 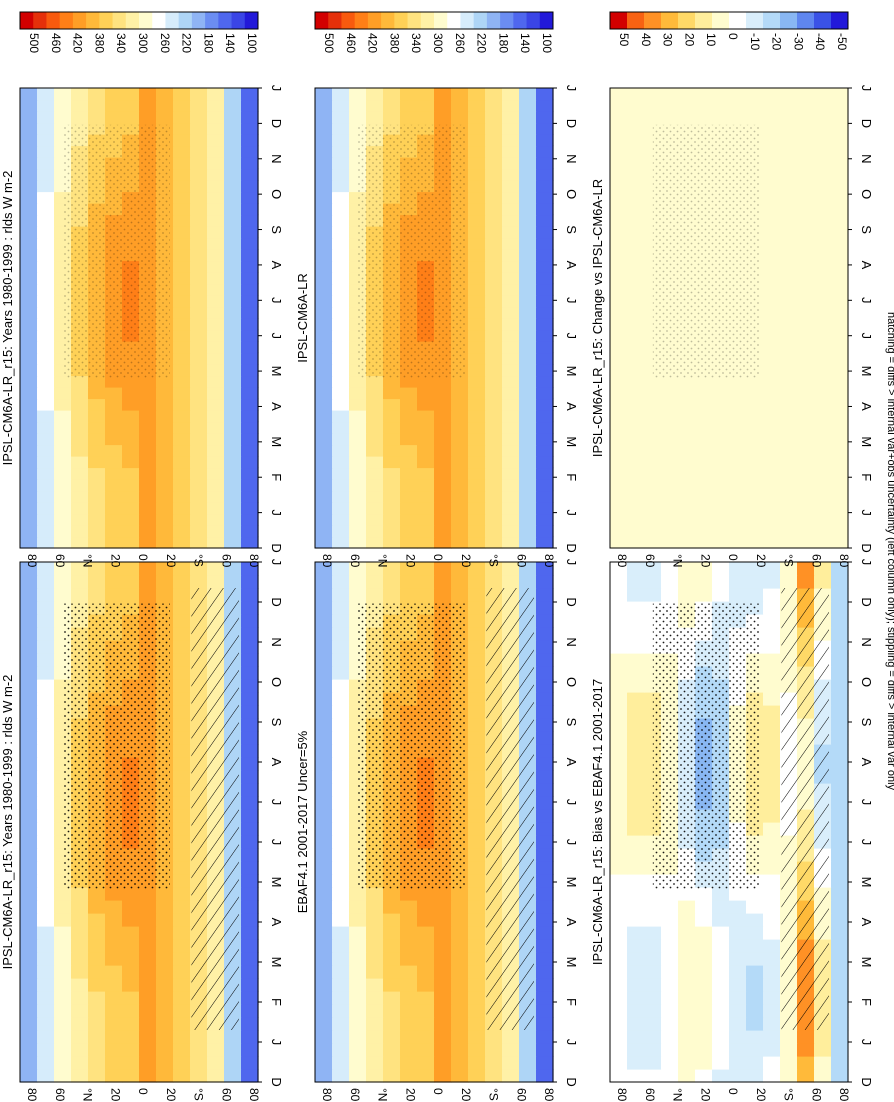 I want to click on x-tick-label: J, so click(x=276, y=562).